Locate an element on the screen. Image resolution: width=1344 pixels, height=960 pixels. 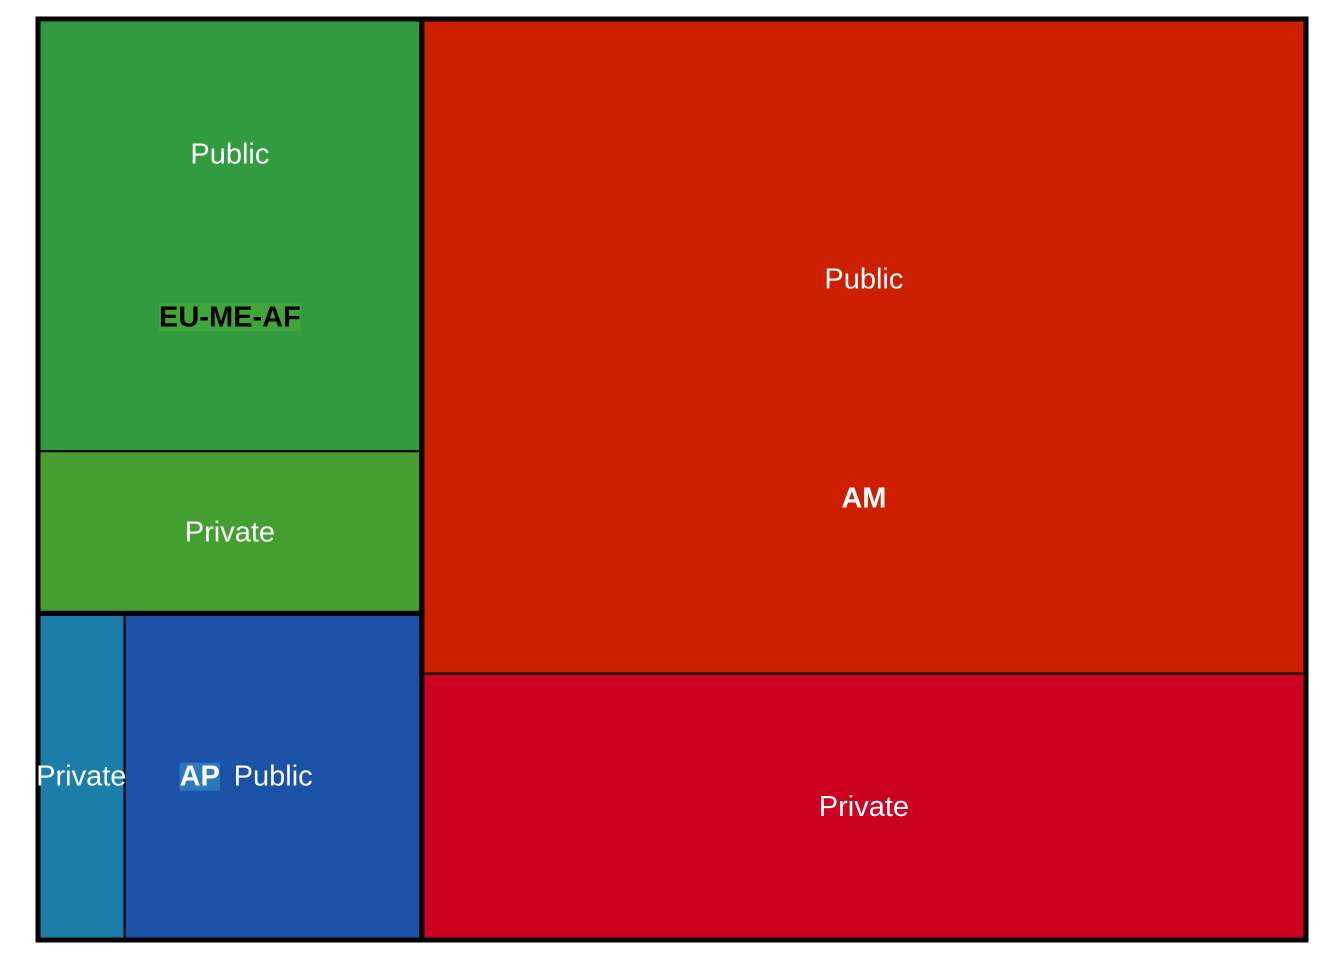
tile-label-am-public: Public is located at coordinates (863, 279).